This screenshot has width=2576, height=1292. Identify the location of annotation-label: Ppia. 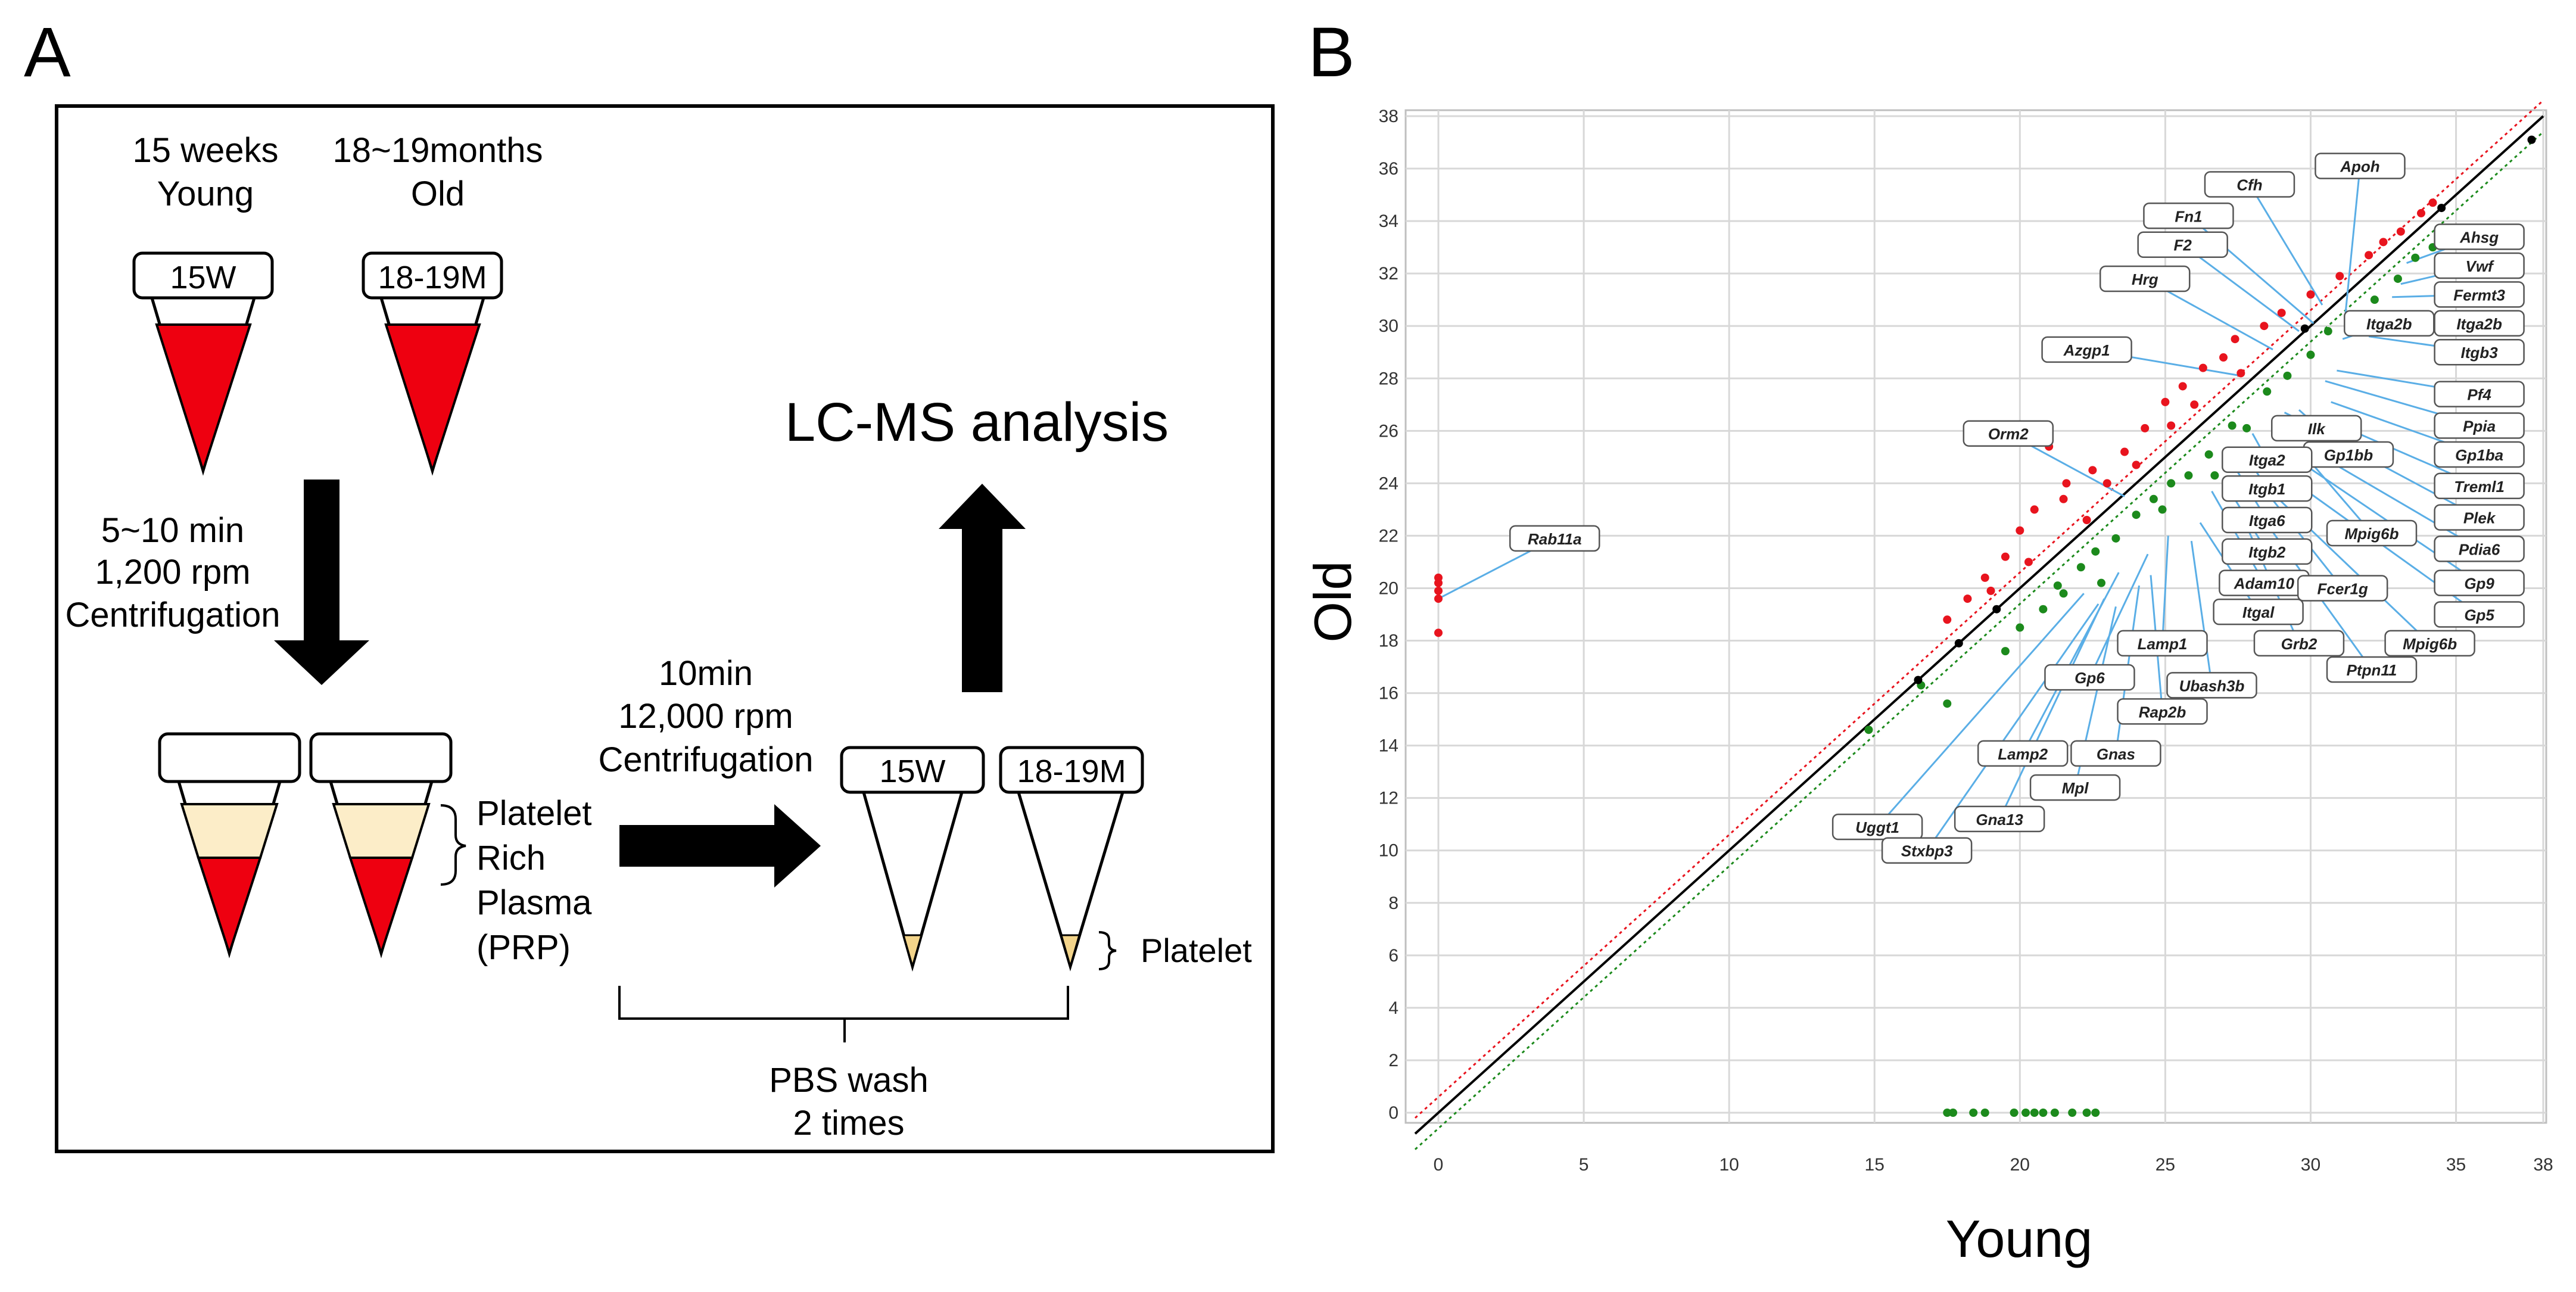
(2479, 426).